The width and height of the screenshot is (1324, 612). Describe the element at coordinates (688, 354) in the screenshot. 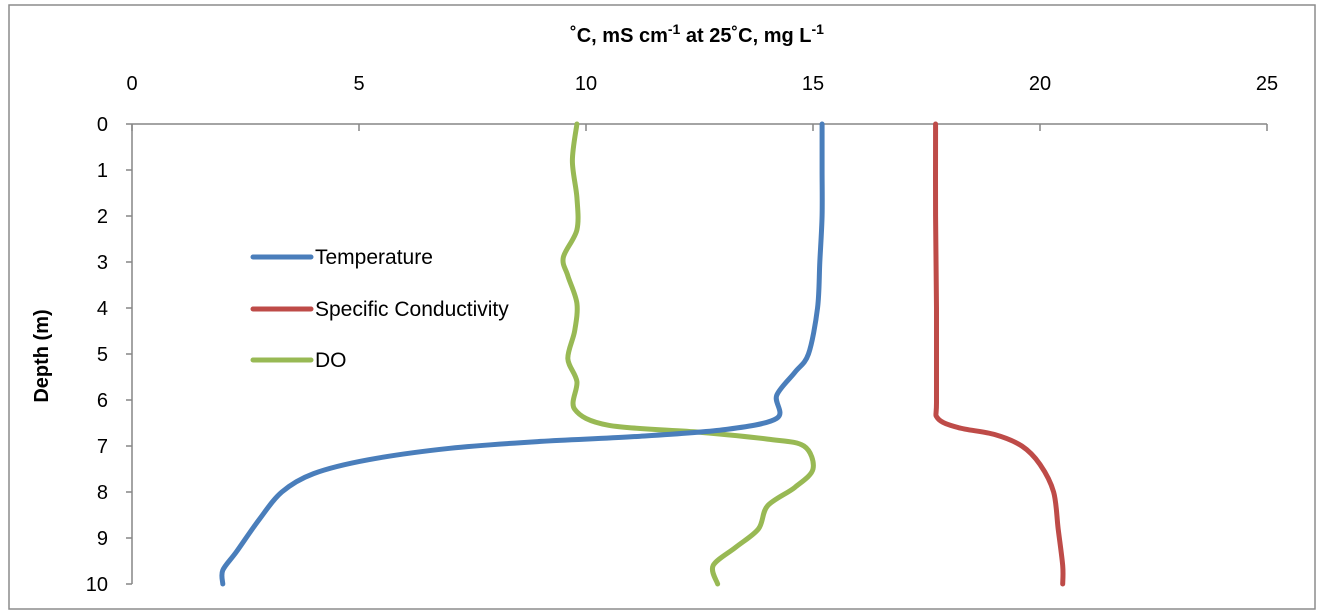

I see `series-line-do` at that location.